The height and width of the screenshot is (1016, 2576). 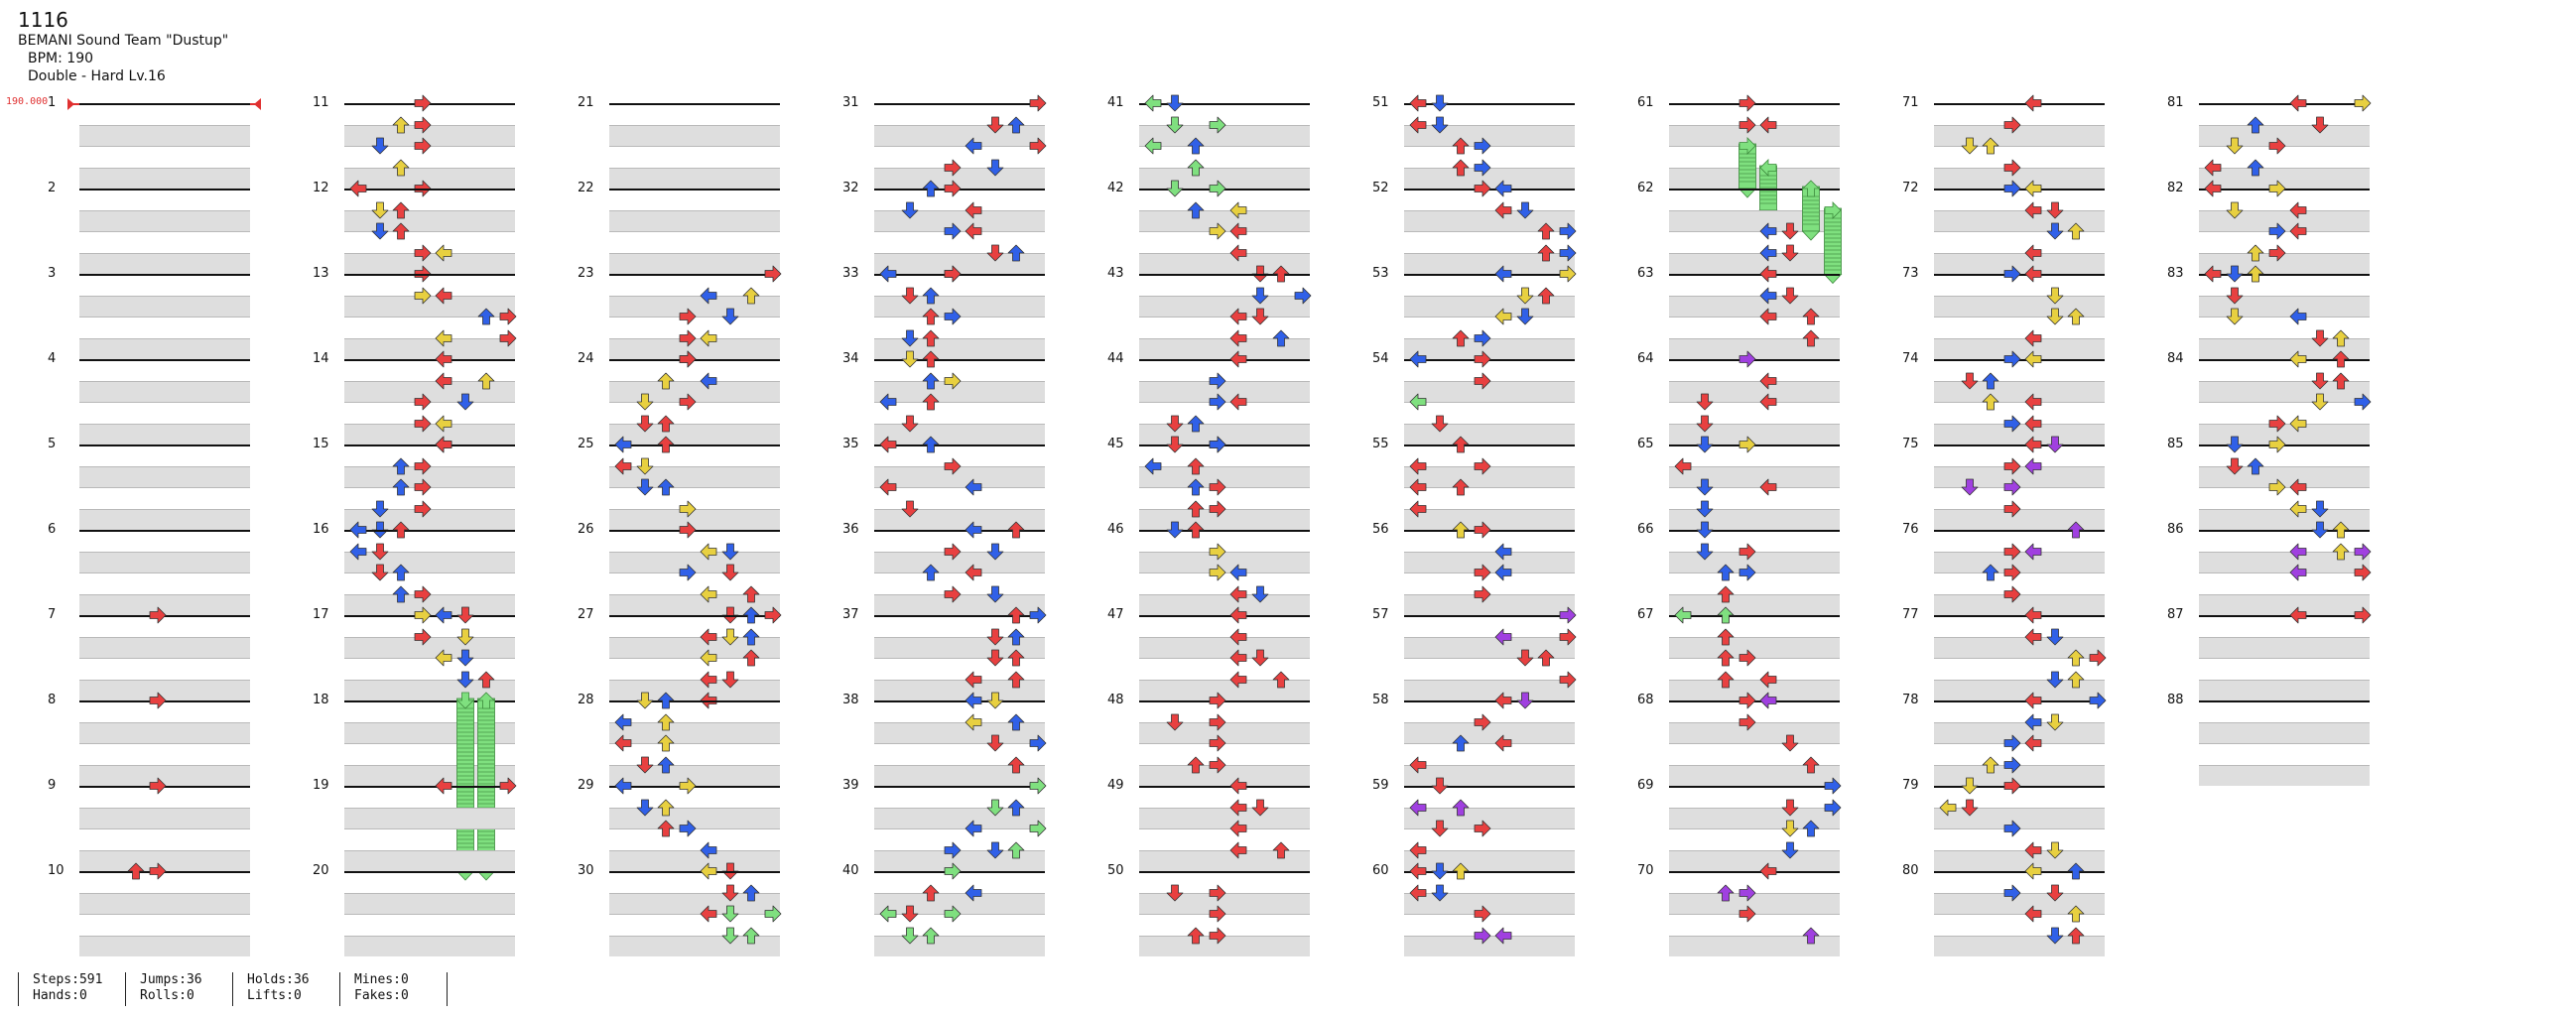 What do you see at coordinates (1381, 785) in the screenshot?
I see `measure-number: 59` at bounding box center [1381, 785].